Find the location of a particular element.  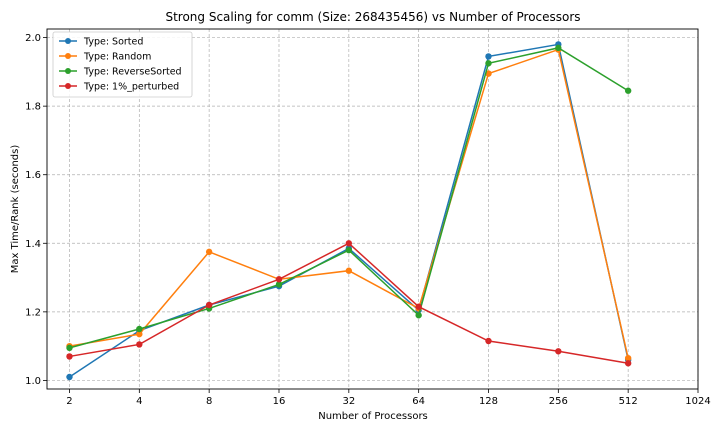

x-tick-label: 256 is located at coordinates (558, 401).